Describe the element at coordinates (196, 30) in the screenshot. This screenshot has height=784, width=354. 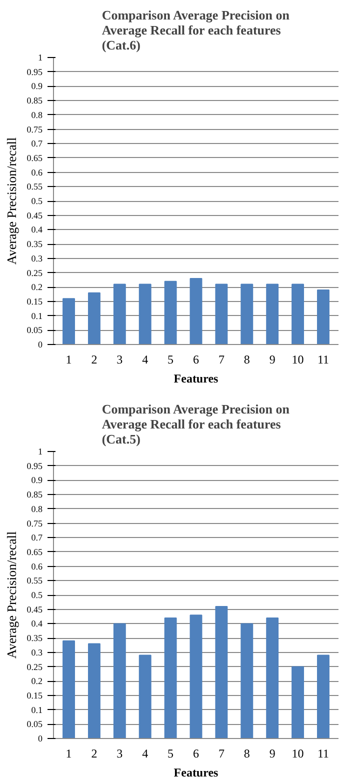
I see `chart-title: Comparison Average Precision on Average Recall for each features (Cat.6)` at that location.